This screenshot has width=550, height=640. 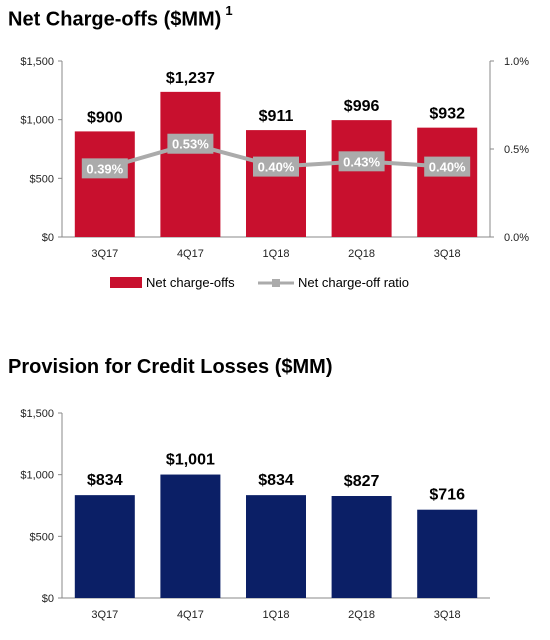 I want to click on bar-value-label: $911, so click(x=276, y=116).